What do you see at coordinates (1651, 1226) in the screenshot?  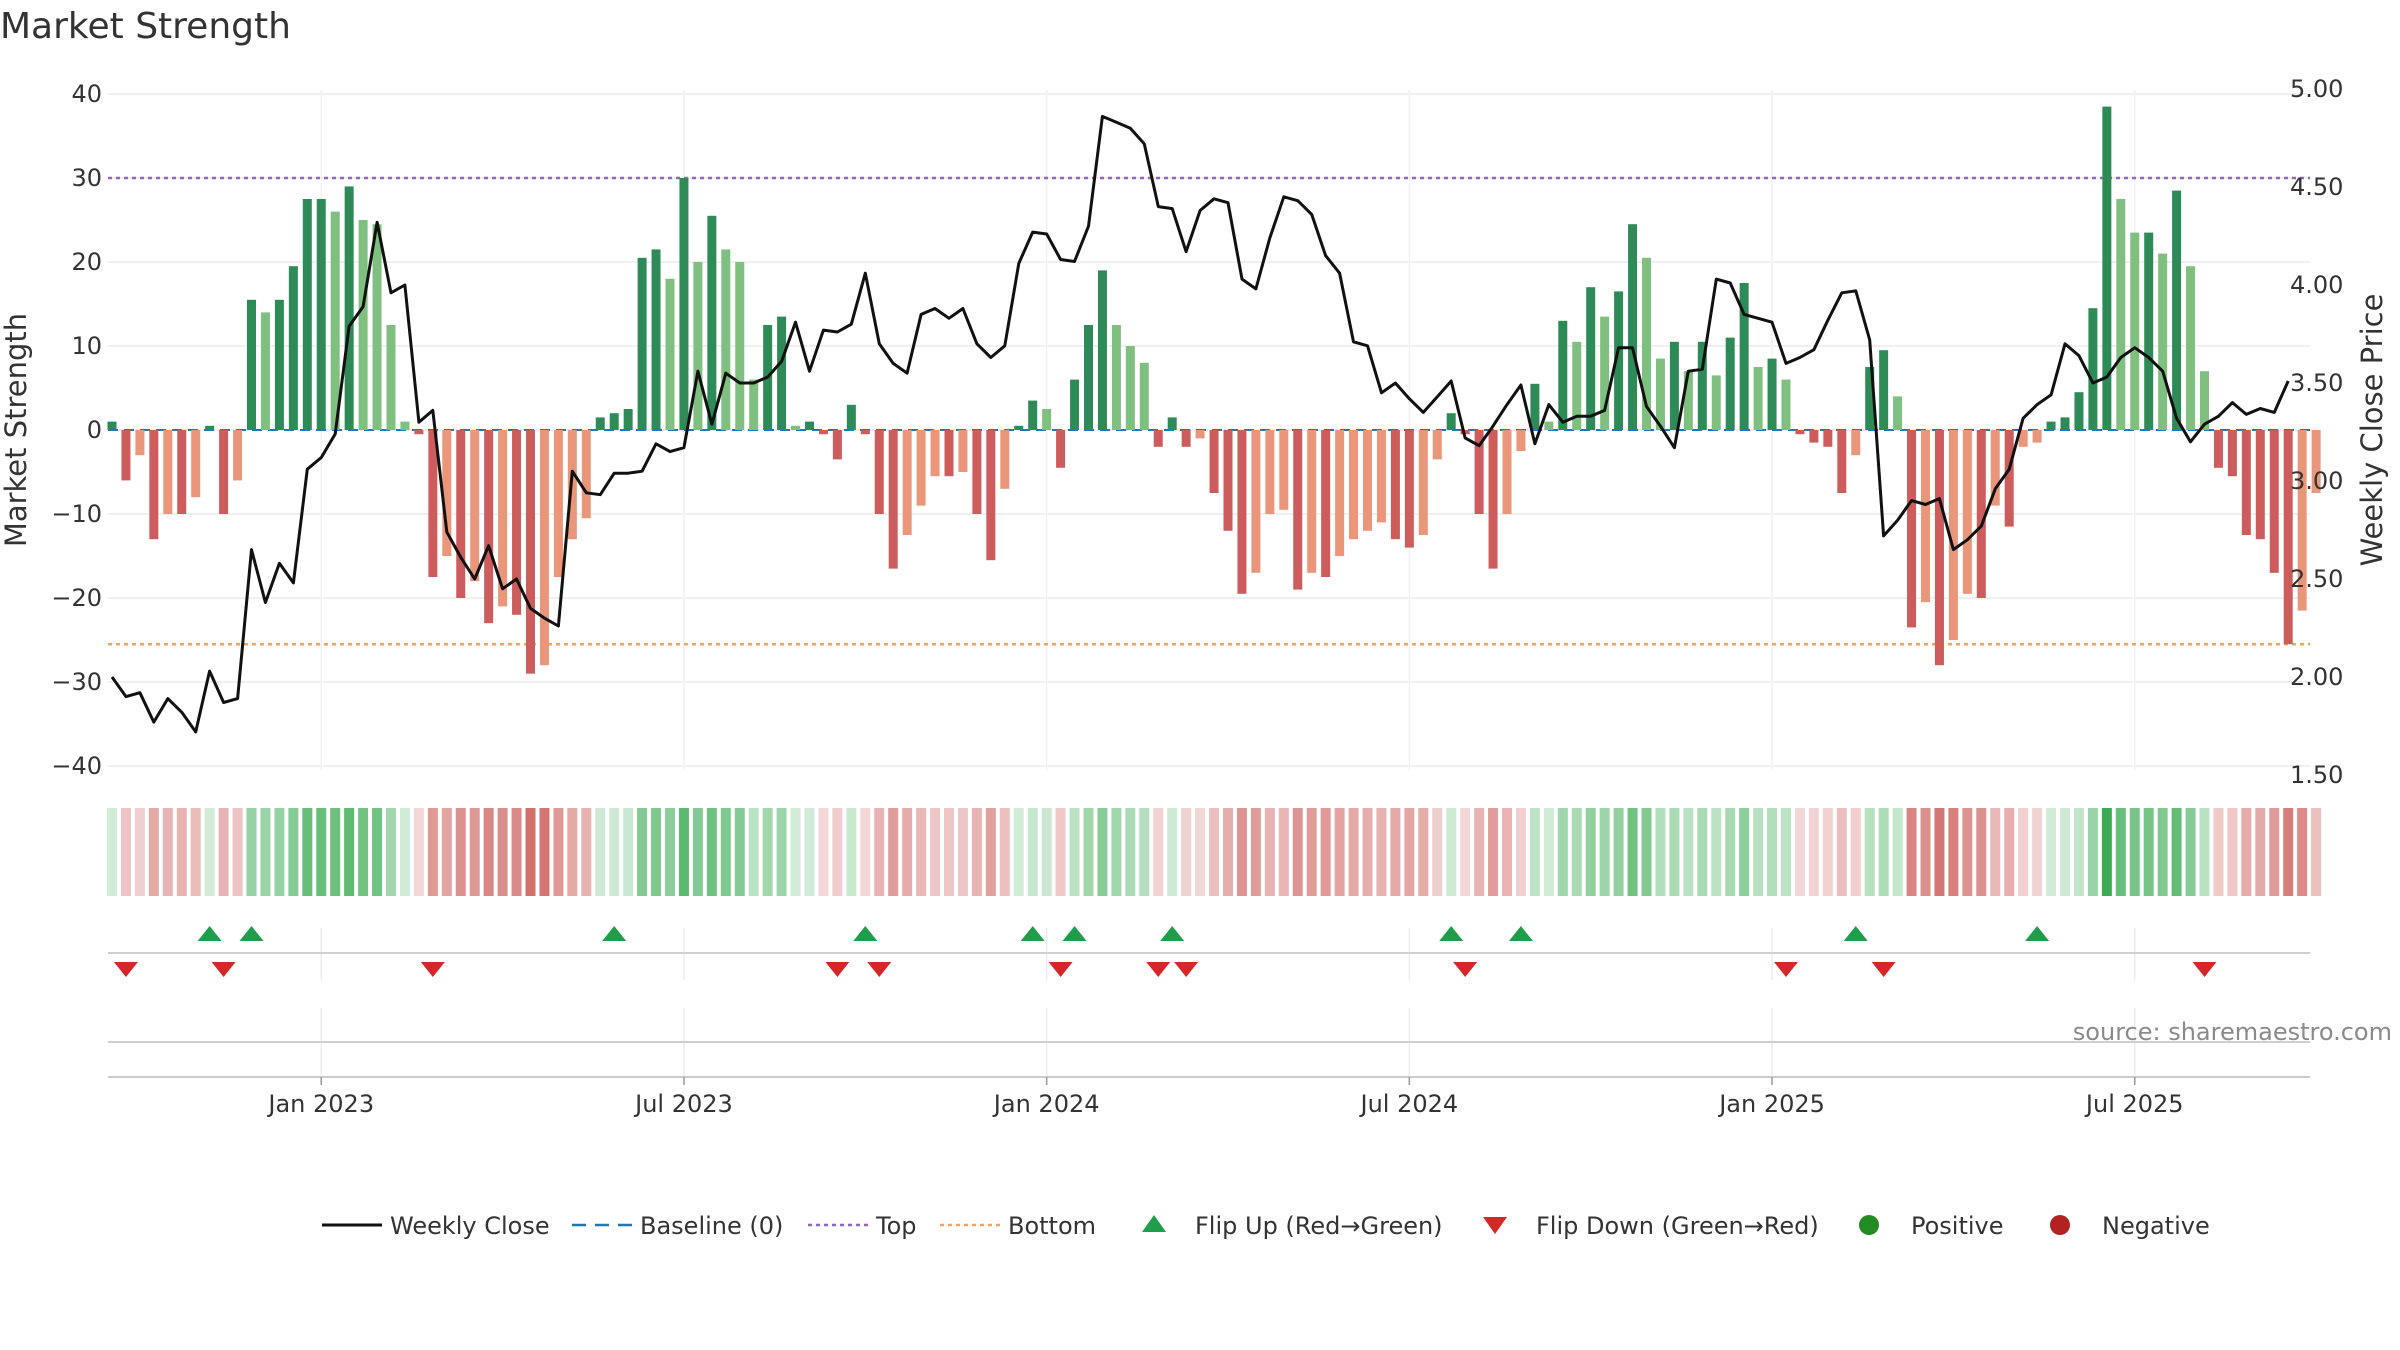 I see `legend-item-flip-down: Flip Down (Green→Red)` at bounding box center [1651, 1226].